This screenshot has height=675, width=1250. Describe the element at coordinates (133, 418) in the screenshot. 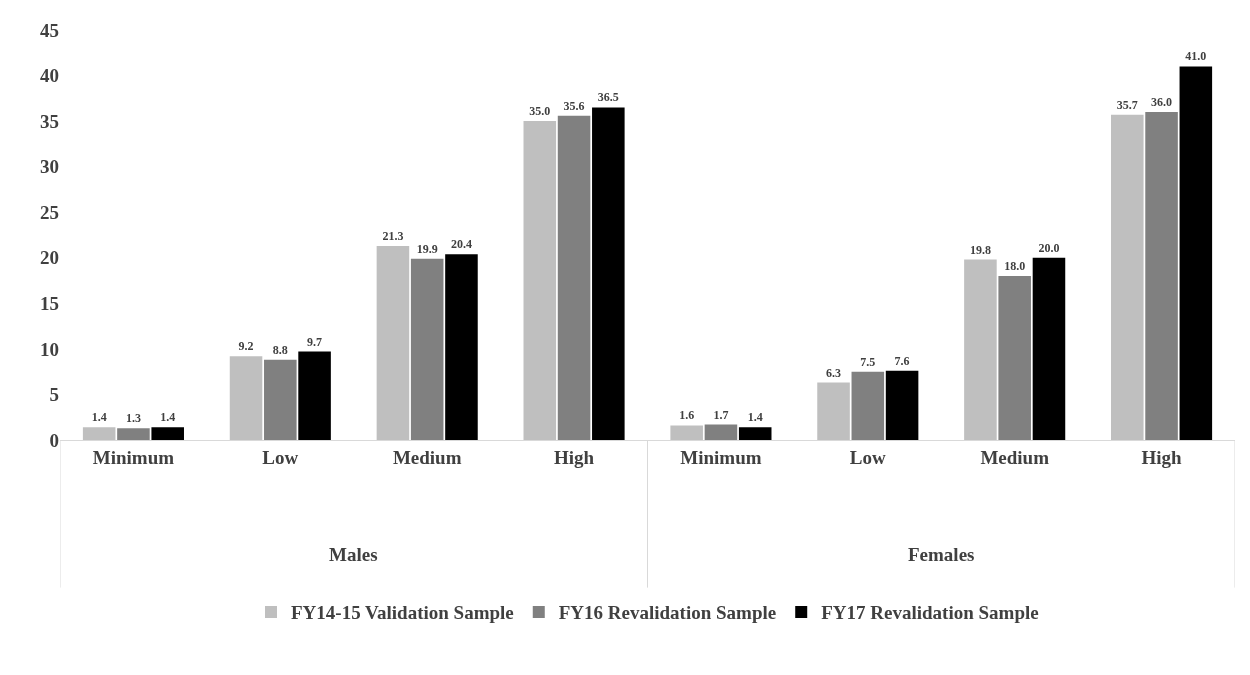

I see `data-label: 1.3` at that location.